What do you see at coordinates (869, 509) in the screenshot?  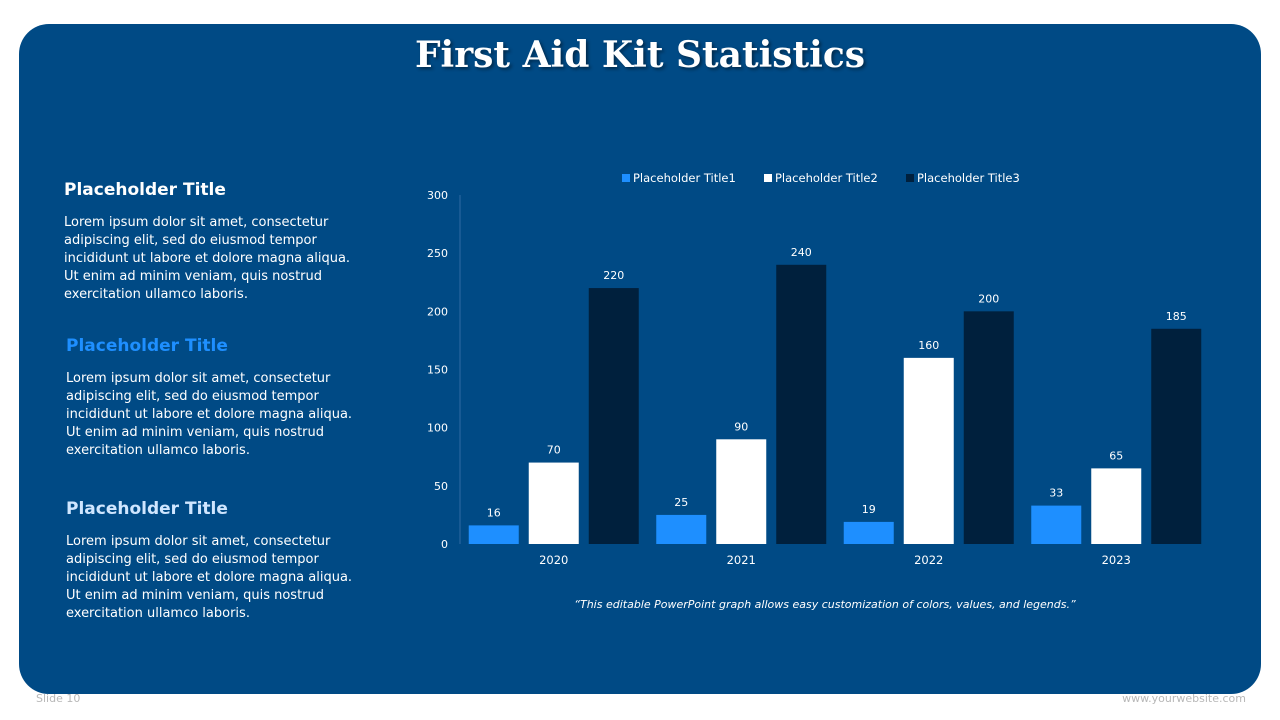 I see `data-label: 19` at bounding box center [869, 509].